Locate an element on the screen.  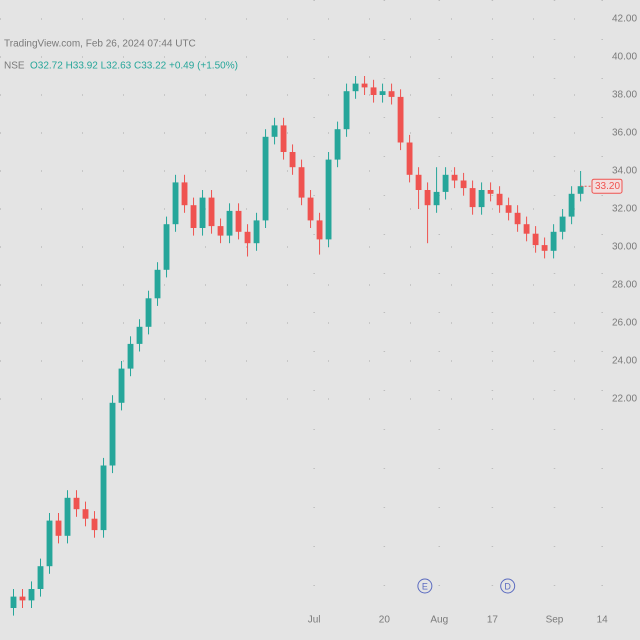
y-tick-label: 36.00 is located at coordinates (624, 133).